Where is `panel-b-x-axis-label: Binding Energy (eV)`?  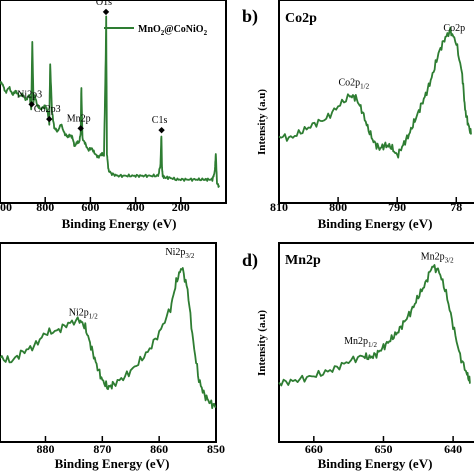 panel-b-x-axis-label: Binding Energy (eV) is located at coordinates (375, 223).